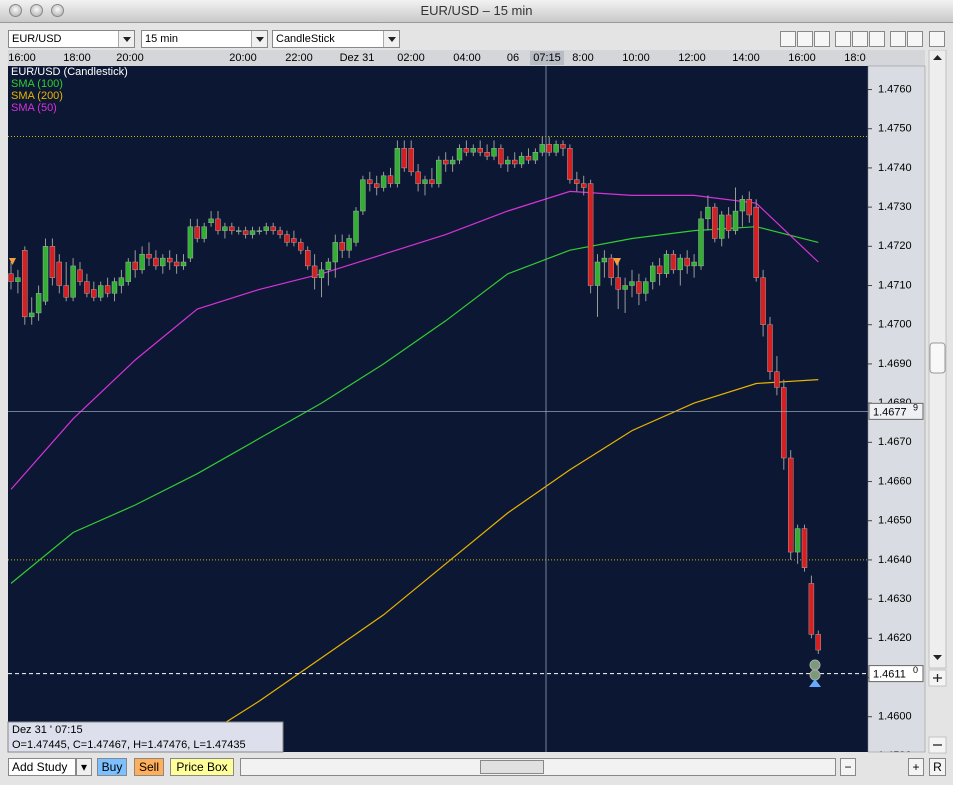 This screenshot has width=953, height=785. I want to click on price-box-button: Price Box, so click(202, 767).